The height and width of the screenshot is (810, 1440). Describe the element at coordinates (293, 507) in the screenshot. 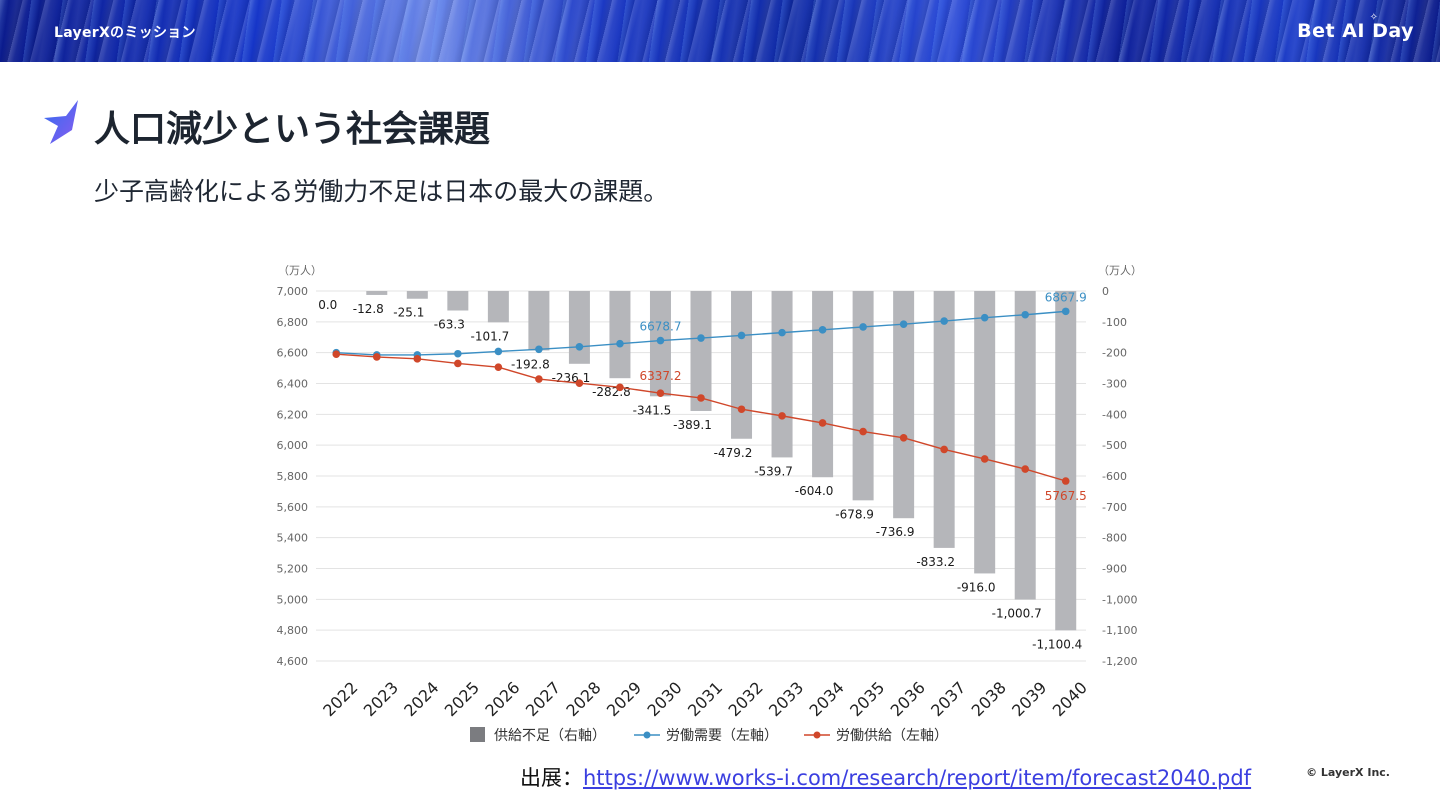

I see `left-tick-label: 5,600` at that location.